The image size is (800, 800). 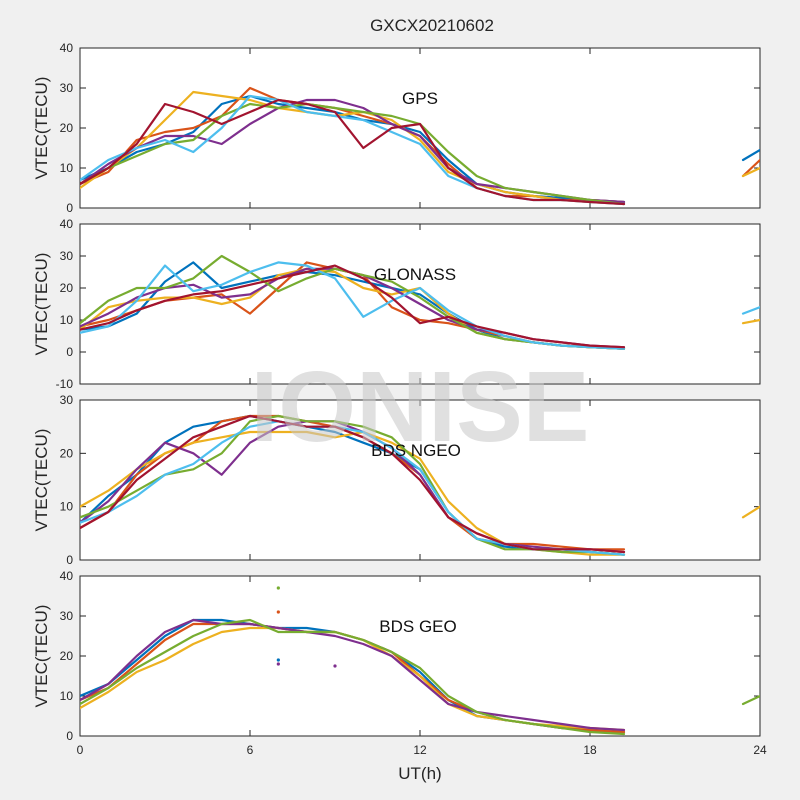 What do you see at coordinates (417, 626) in the screenshot?
I see `panel-label: BDS GEO` at bounding box center [417, 626].